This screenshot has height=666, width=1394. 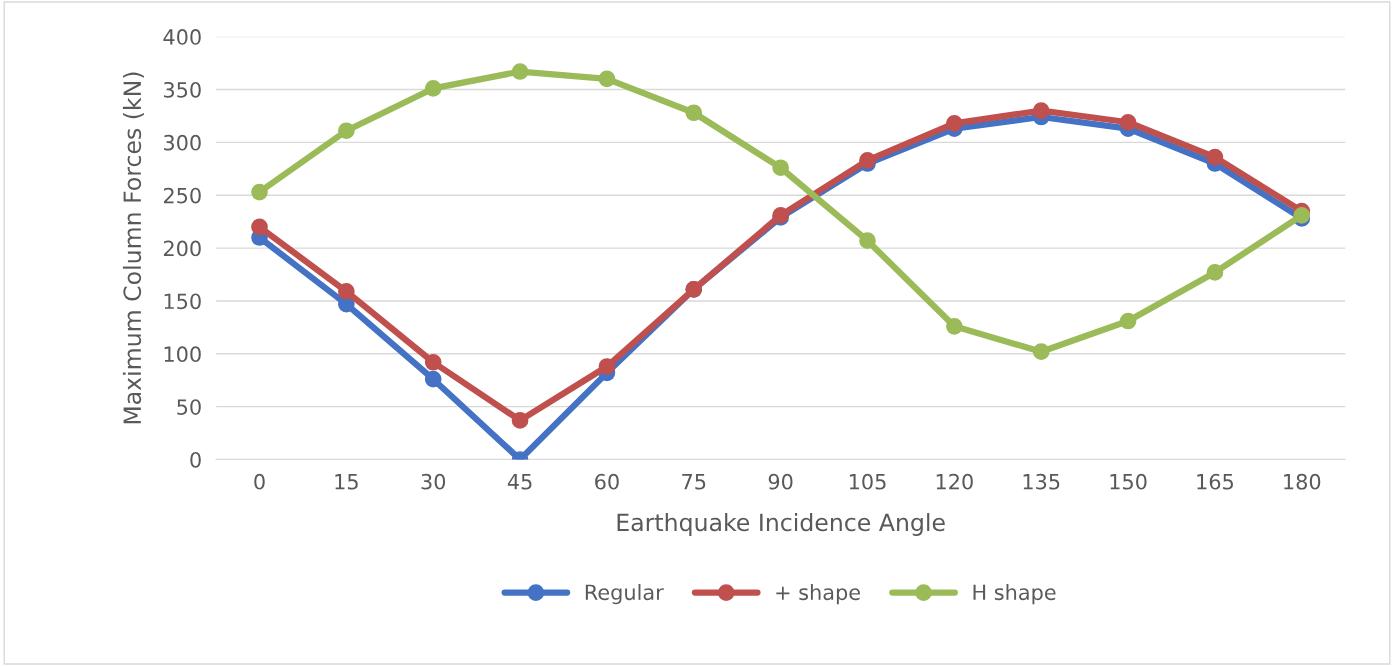 I want to click on x-tick-label: 75, so click(x=694, y=482).